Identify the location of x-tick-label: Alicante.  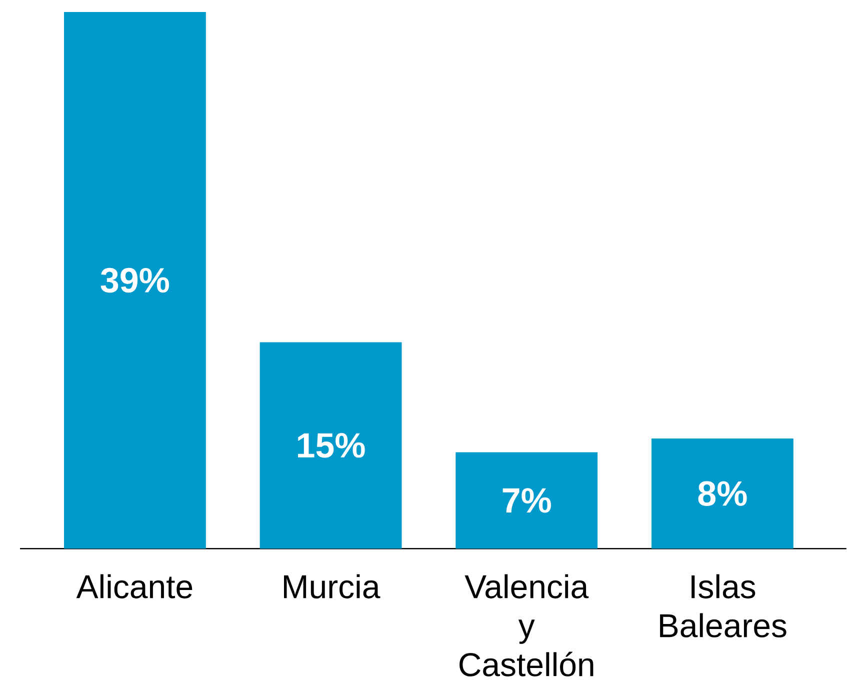
(134, 586).